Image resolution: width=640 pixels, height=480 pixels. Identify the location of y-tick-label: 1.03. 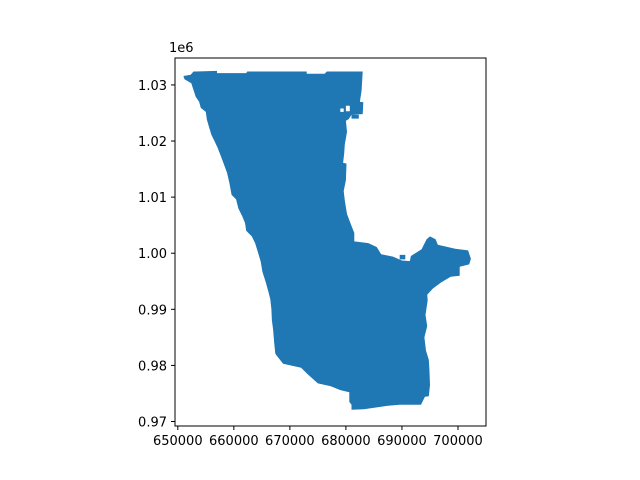
(152, 86).